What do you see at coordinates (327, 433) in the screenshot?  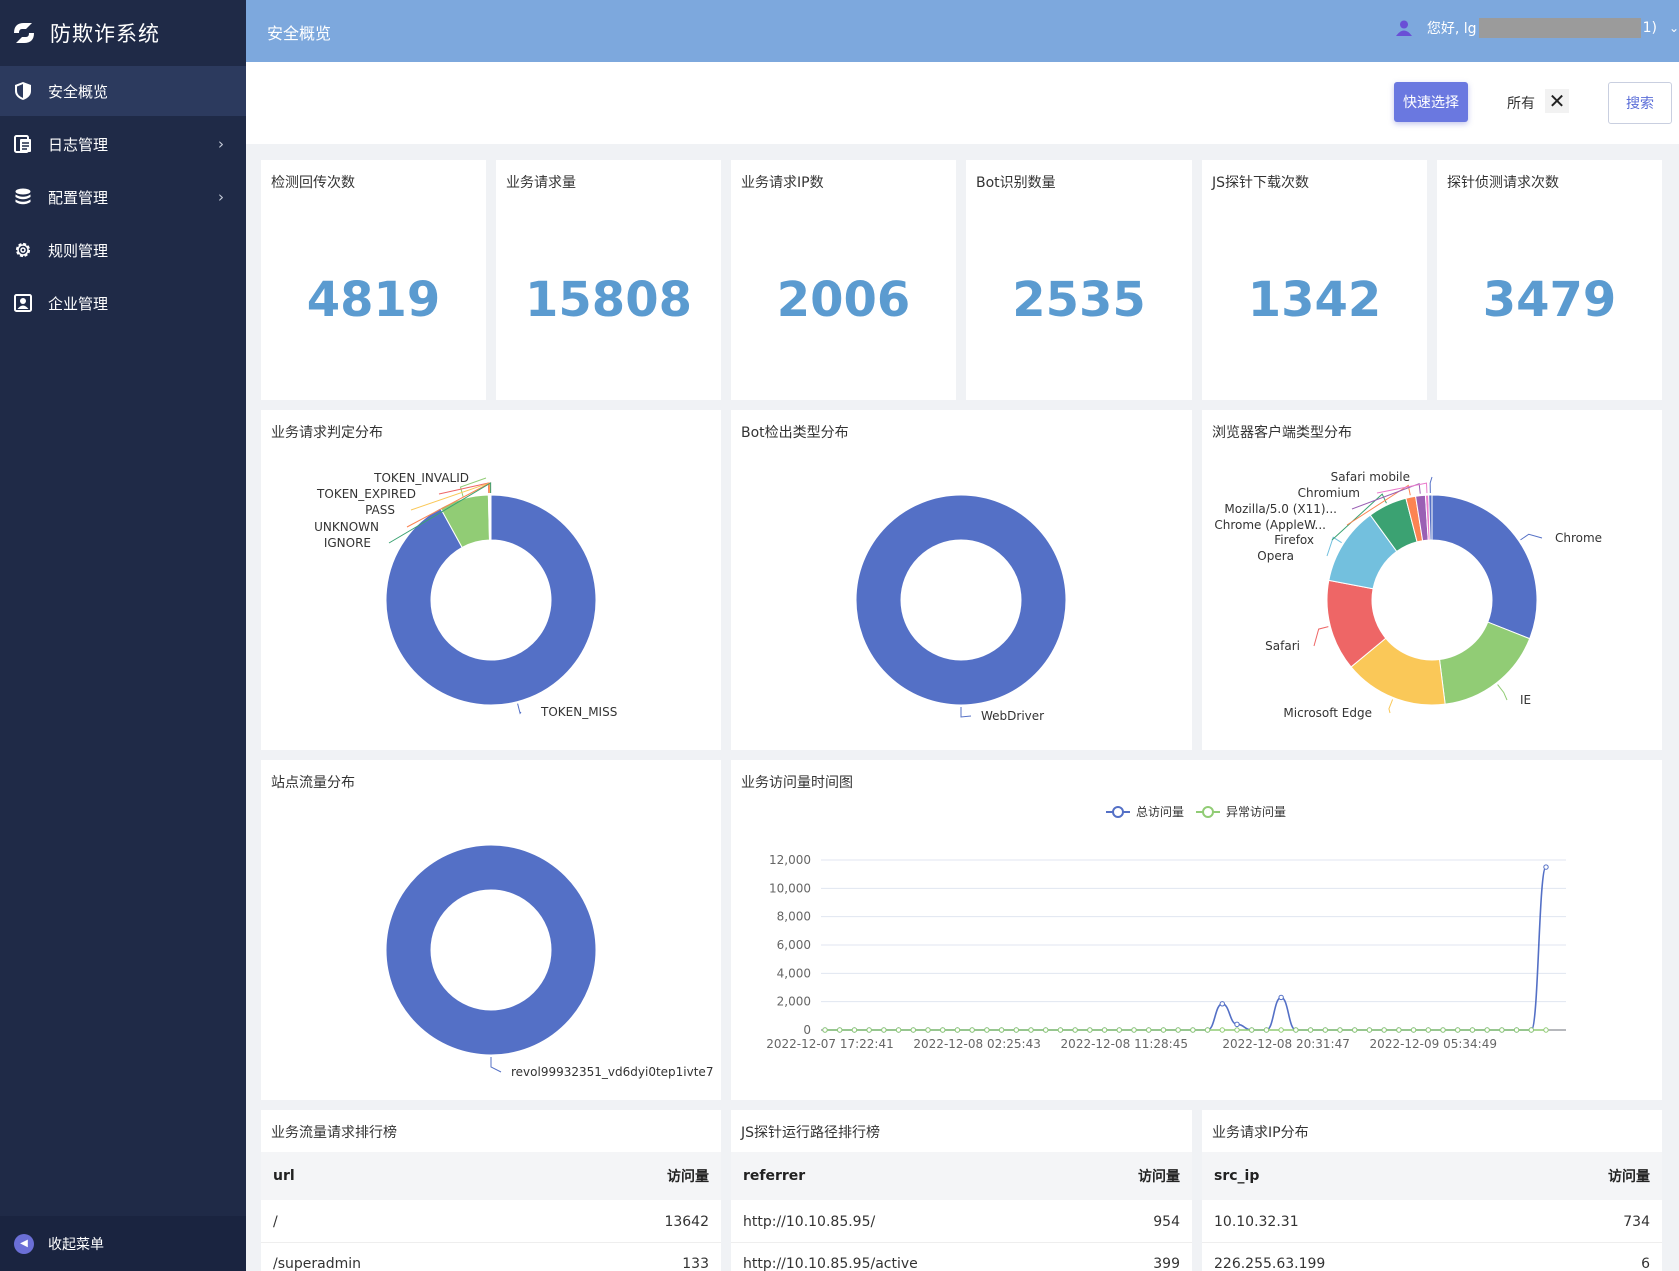 I see `chart-title: 业务请求判定分布` at bounding box center [327, 433].